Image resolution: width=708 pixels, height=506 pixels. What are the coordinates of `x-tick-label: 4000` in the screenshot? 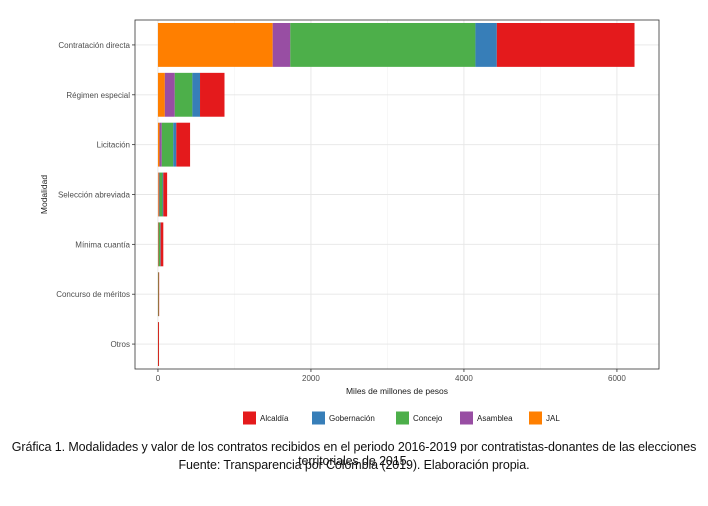 It's located at (464, 378).